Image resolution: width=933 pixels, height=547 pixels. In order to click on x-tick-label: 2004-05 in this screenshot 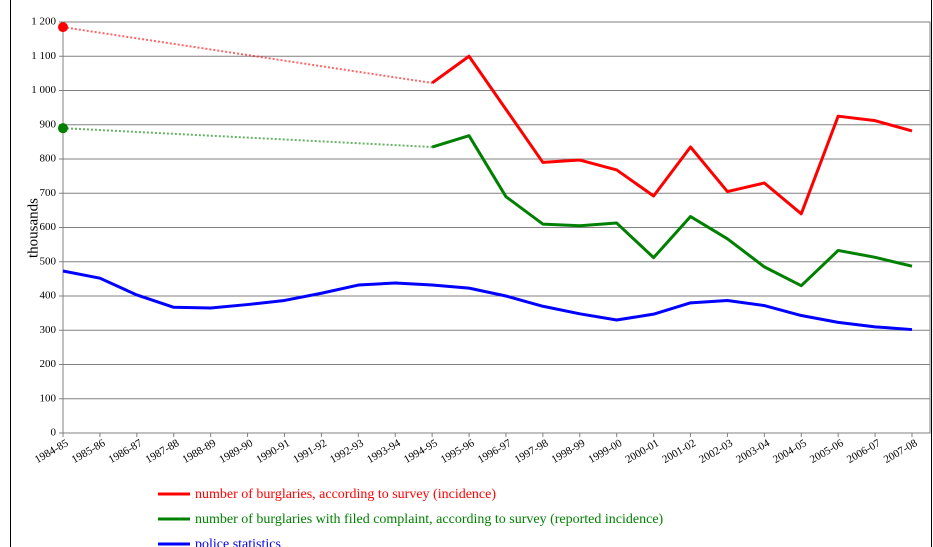, I will do `click(790, 451)`.